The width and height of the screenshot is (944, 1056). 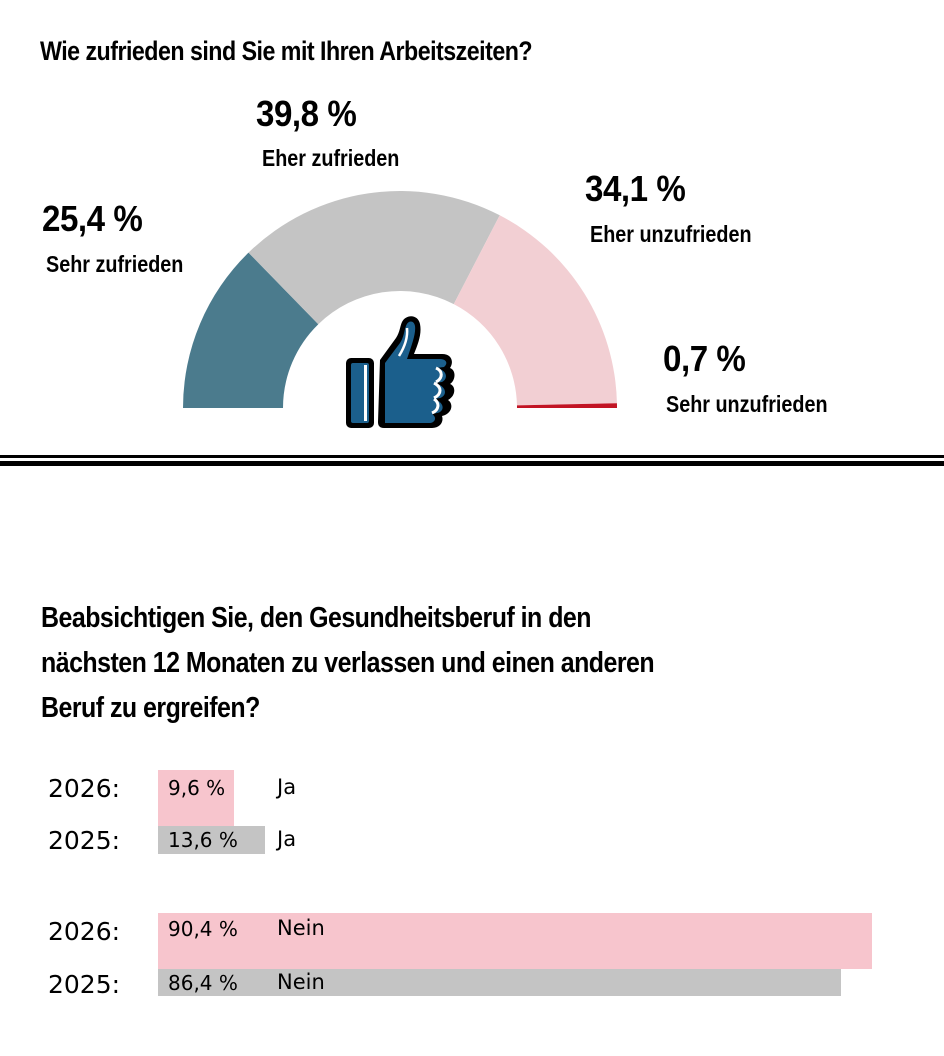 What do you see at coordinates (400, 372) in the screenshot?
I see `thumbs-up-icon` at bounding box center [400, 372].